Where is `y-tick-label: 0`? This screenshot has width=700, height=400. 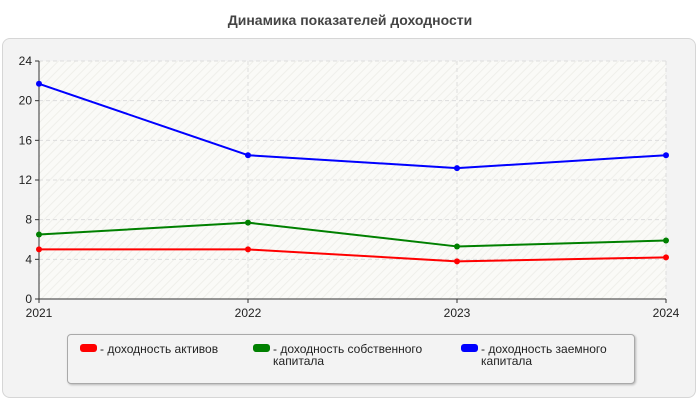
y-tick-label: 0 is located at coordinates (28, 299).